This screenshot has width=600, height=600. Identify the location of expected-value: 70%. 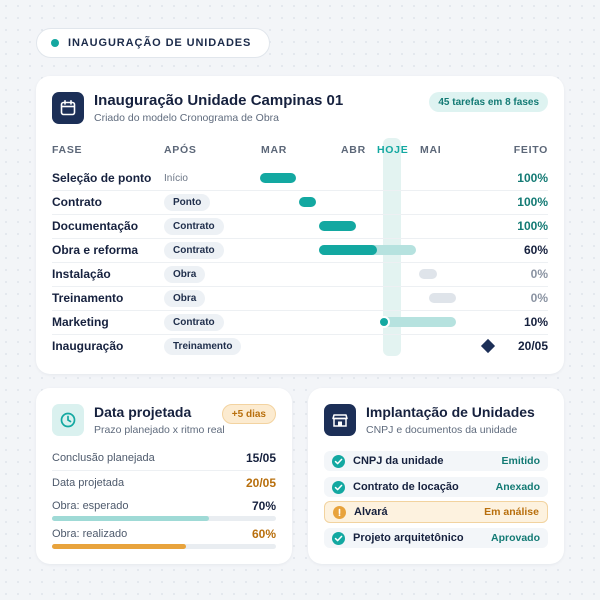
(263, 506).